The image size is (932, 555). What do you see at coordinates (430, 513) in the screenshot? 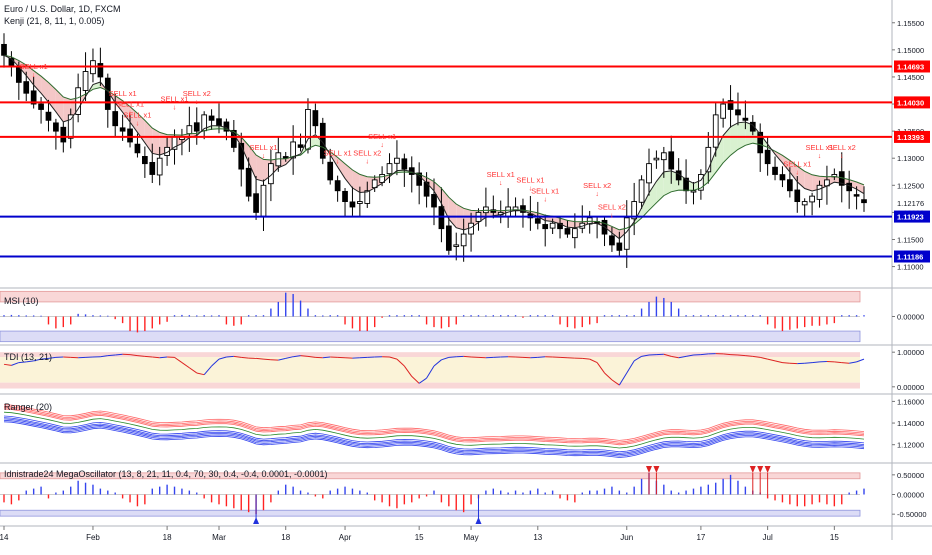
I see `mega-lower-zone` at bounding box center [430, 513].